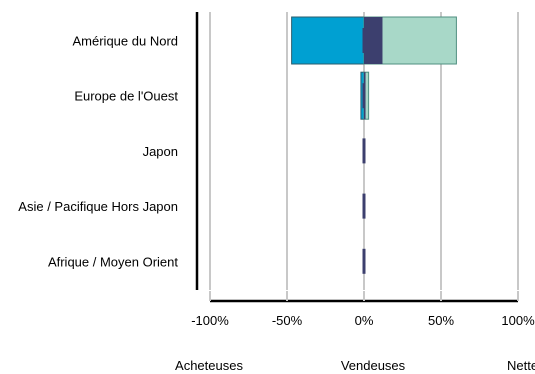 Image resolution: width=535 pixels, height=374 pixels. What do you see at coordinates (126, 41) in the screenshot?
I see `category-label: Amérique du Nord` at bounding box center [126, 41].